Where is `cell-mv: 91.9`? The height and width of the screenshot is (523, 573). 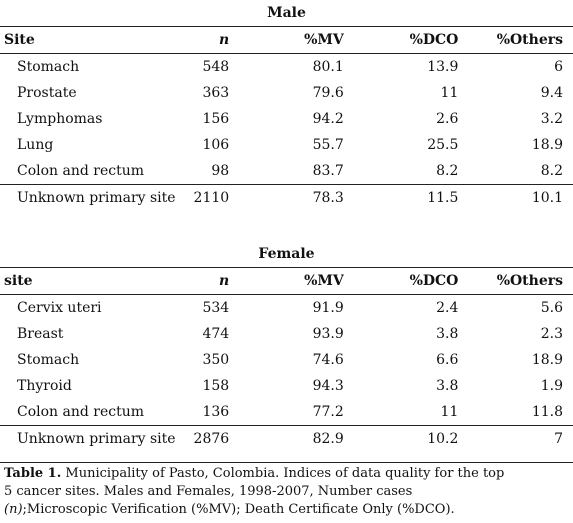 cell-mv: 91.9 is located at coordinates (328, 308).